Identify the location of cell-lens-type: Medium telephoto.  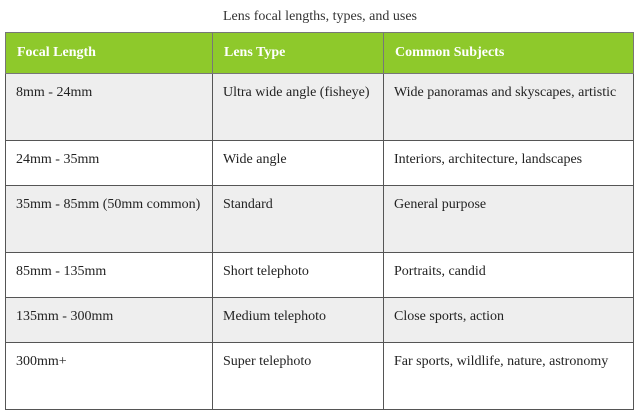
(298, 320).